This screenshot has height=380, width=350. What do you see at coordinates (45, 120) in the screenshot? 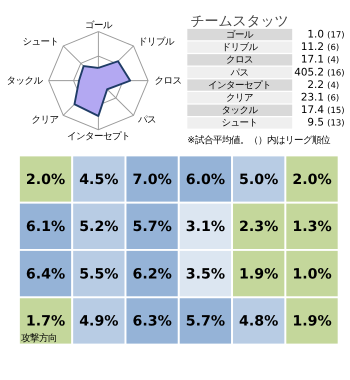
I see `spoke-label: クリア` at bounding box center [45, 120].